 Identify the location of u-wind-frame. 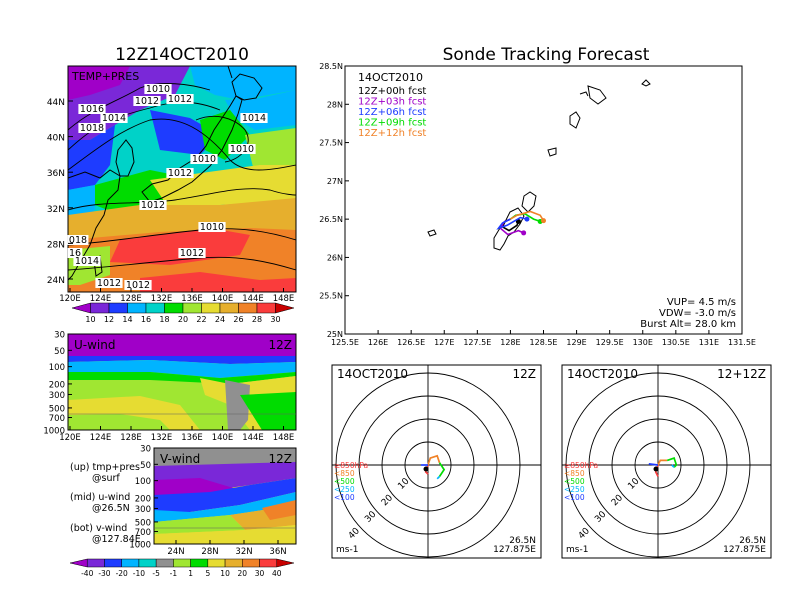
(182, 382).